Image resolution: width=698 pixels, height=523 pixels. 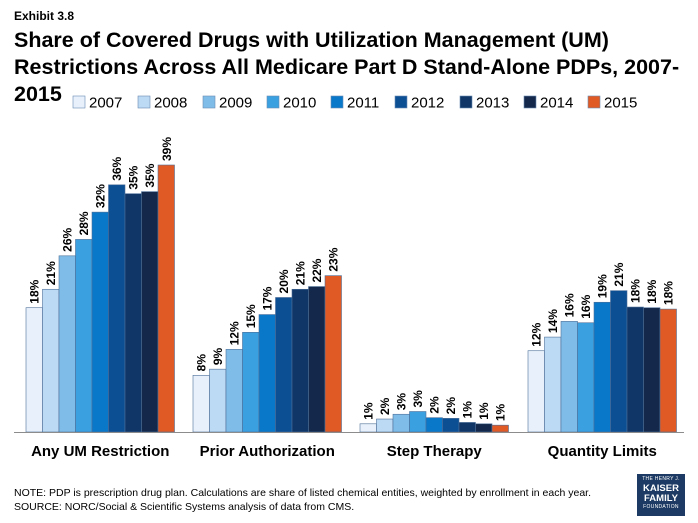 I want to click on data-label-prior-authorization-2013: 21%, so click(x=301, y=273).